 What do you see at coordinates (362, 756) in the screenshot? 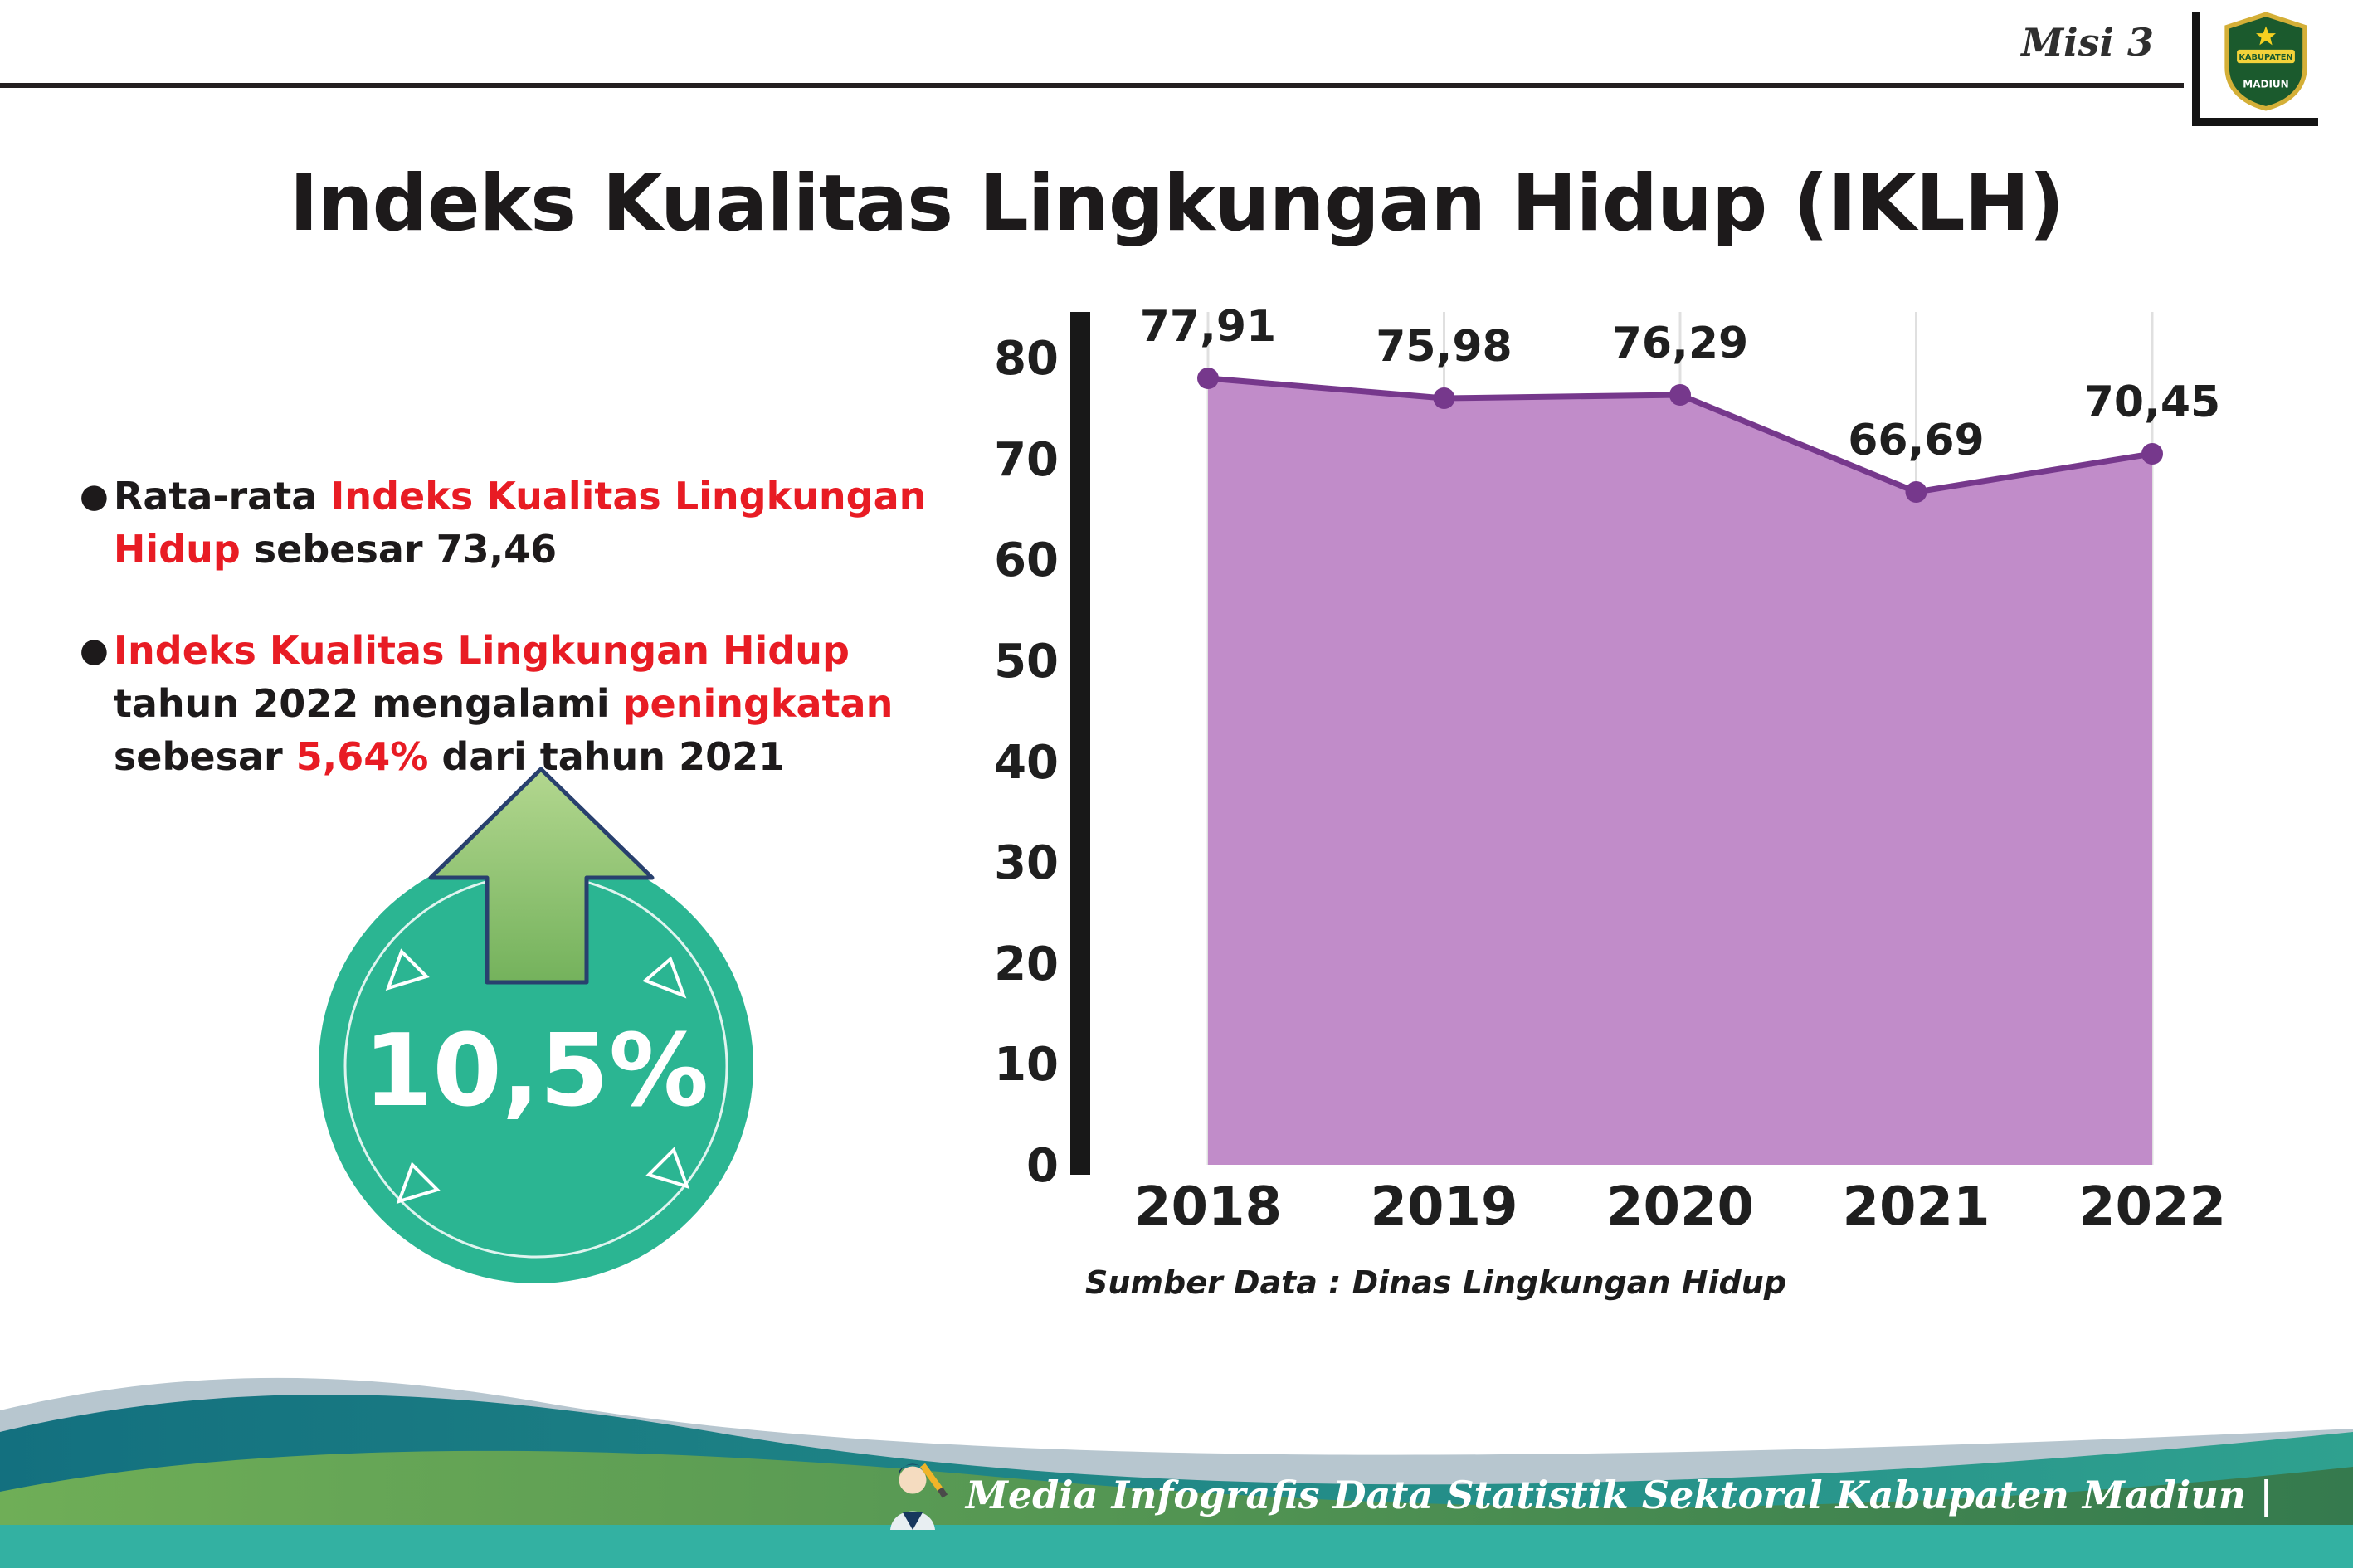
I see `bullet-increase-h3: 5,64%` at bounding box center [362, 756].